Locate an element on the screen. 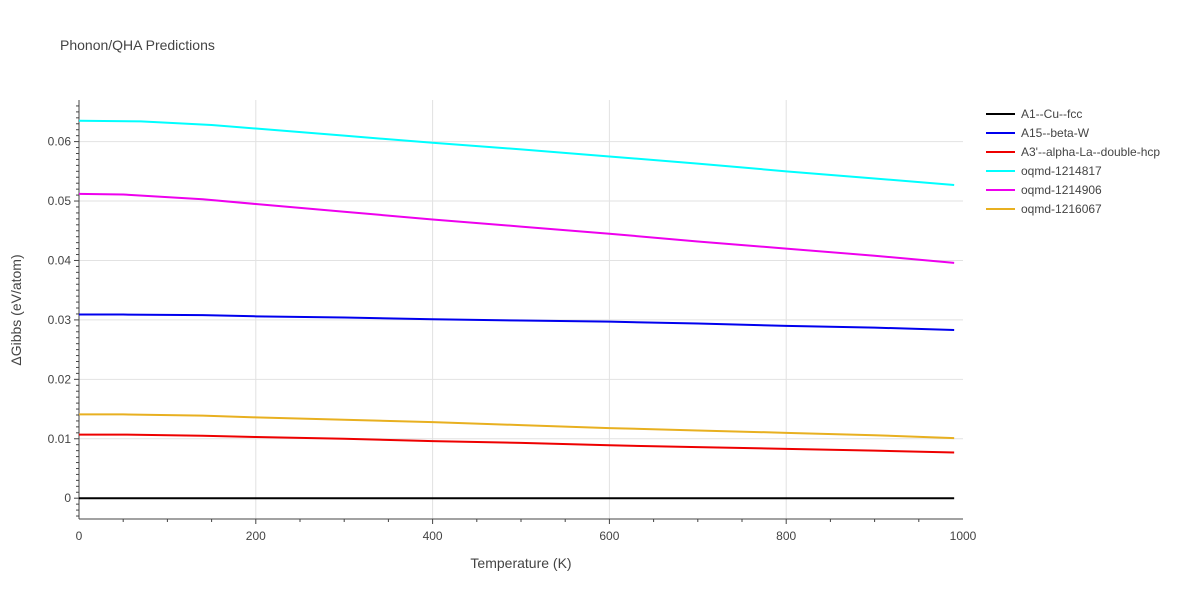 This screenshot has height=605, width=1200. legend-label: oqmd-1214906 is located at coordinates (1061, 190).